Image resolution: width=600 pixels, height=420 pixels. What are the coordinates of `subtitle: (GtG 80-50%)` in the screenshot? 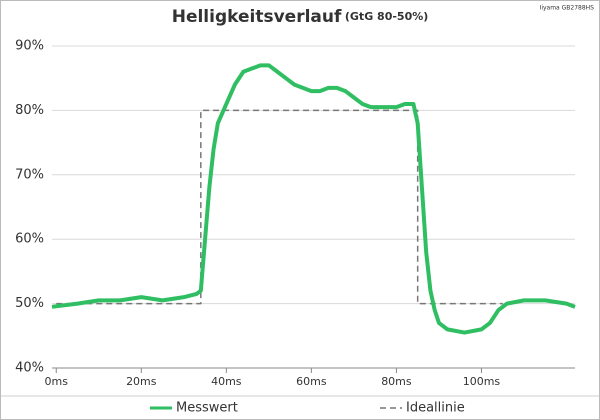 It's located at (386, 16).